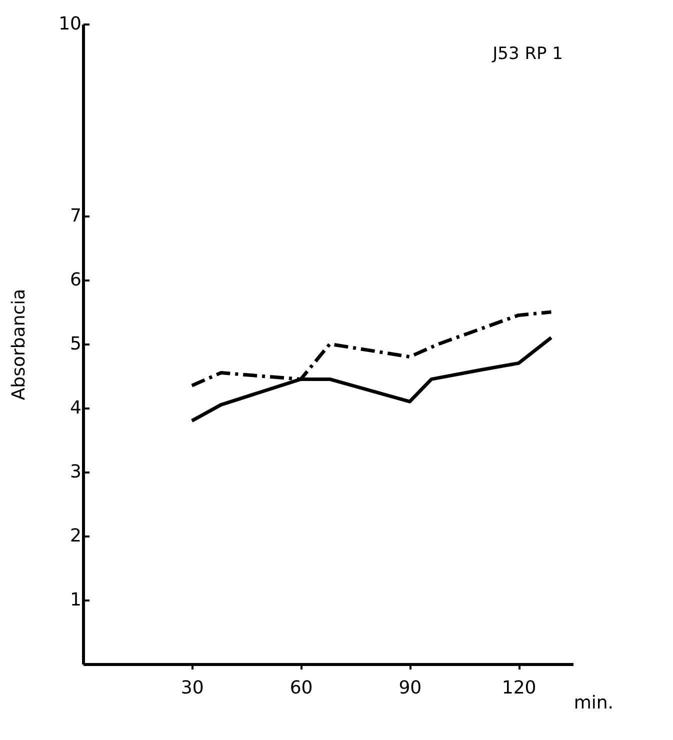  I want to click on y-tick-label: 5, so click(76, 344).